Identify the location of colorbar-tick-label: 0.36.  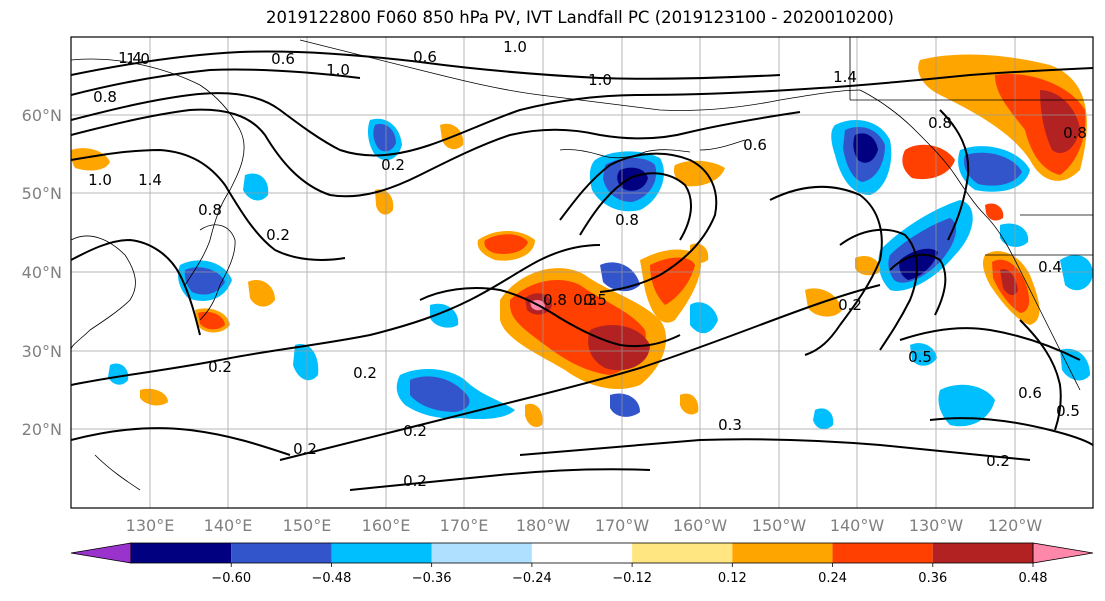
(932, 578).